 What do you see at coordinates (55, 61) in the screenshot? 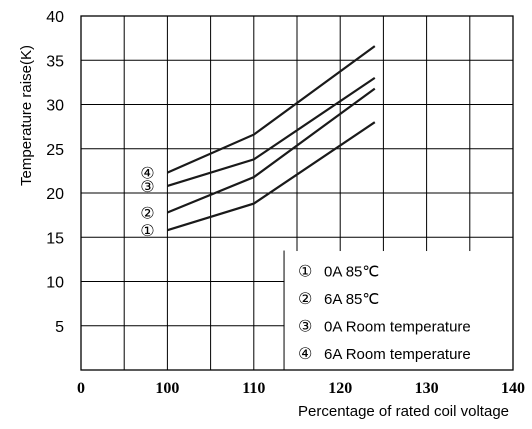
I see `y-tick-label: 35` at bounding box center [55, 61].